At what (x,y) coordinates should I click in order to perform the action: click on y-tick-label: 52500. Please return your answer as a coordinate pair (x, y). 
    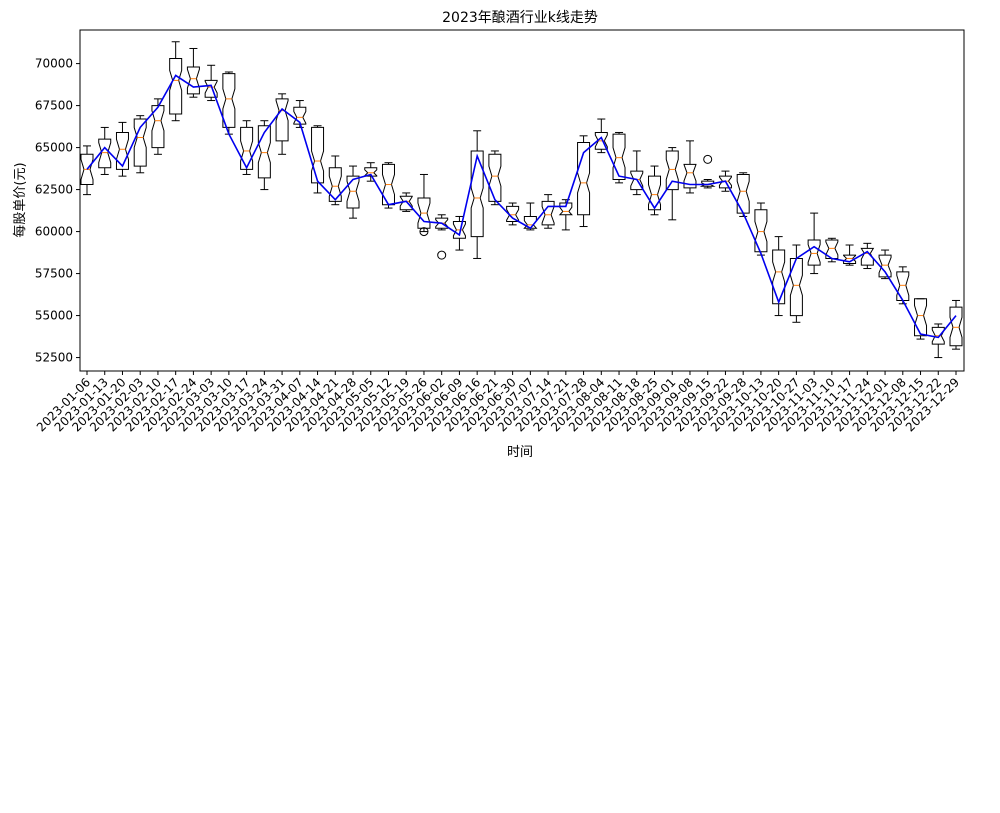
    Looking at the image, I should click on (54, 358).